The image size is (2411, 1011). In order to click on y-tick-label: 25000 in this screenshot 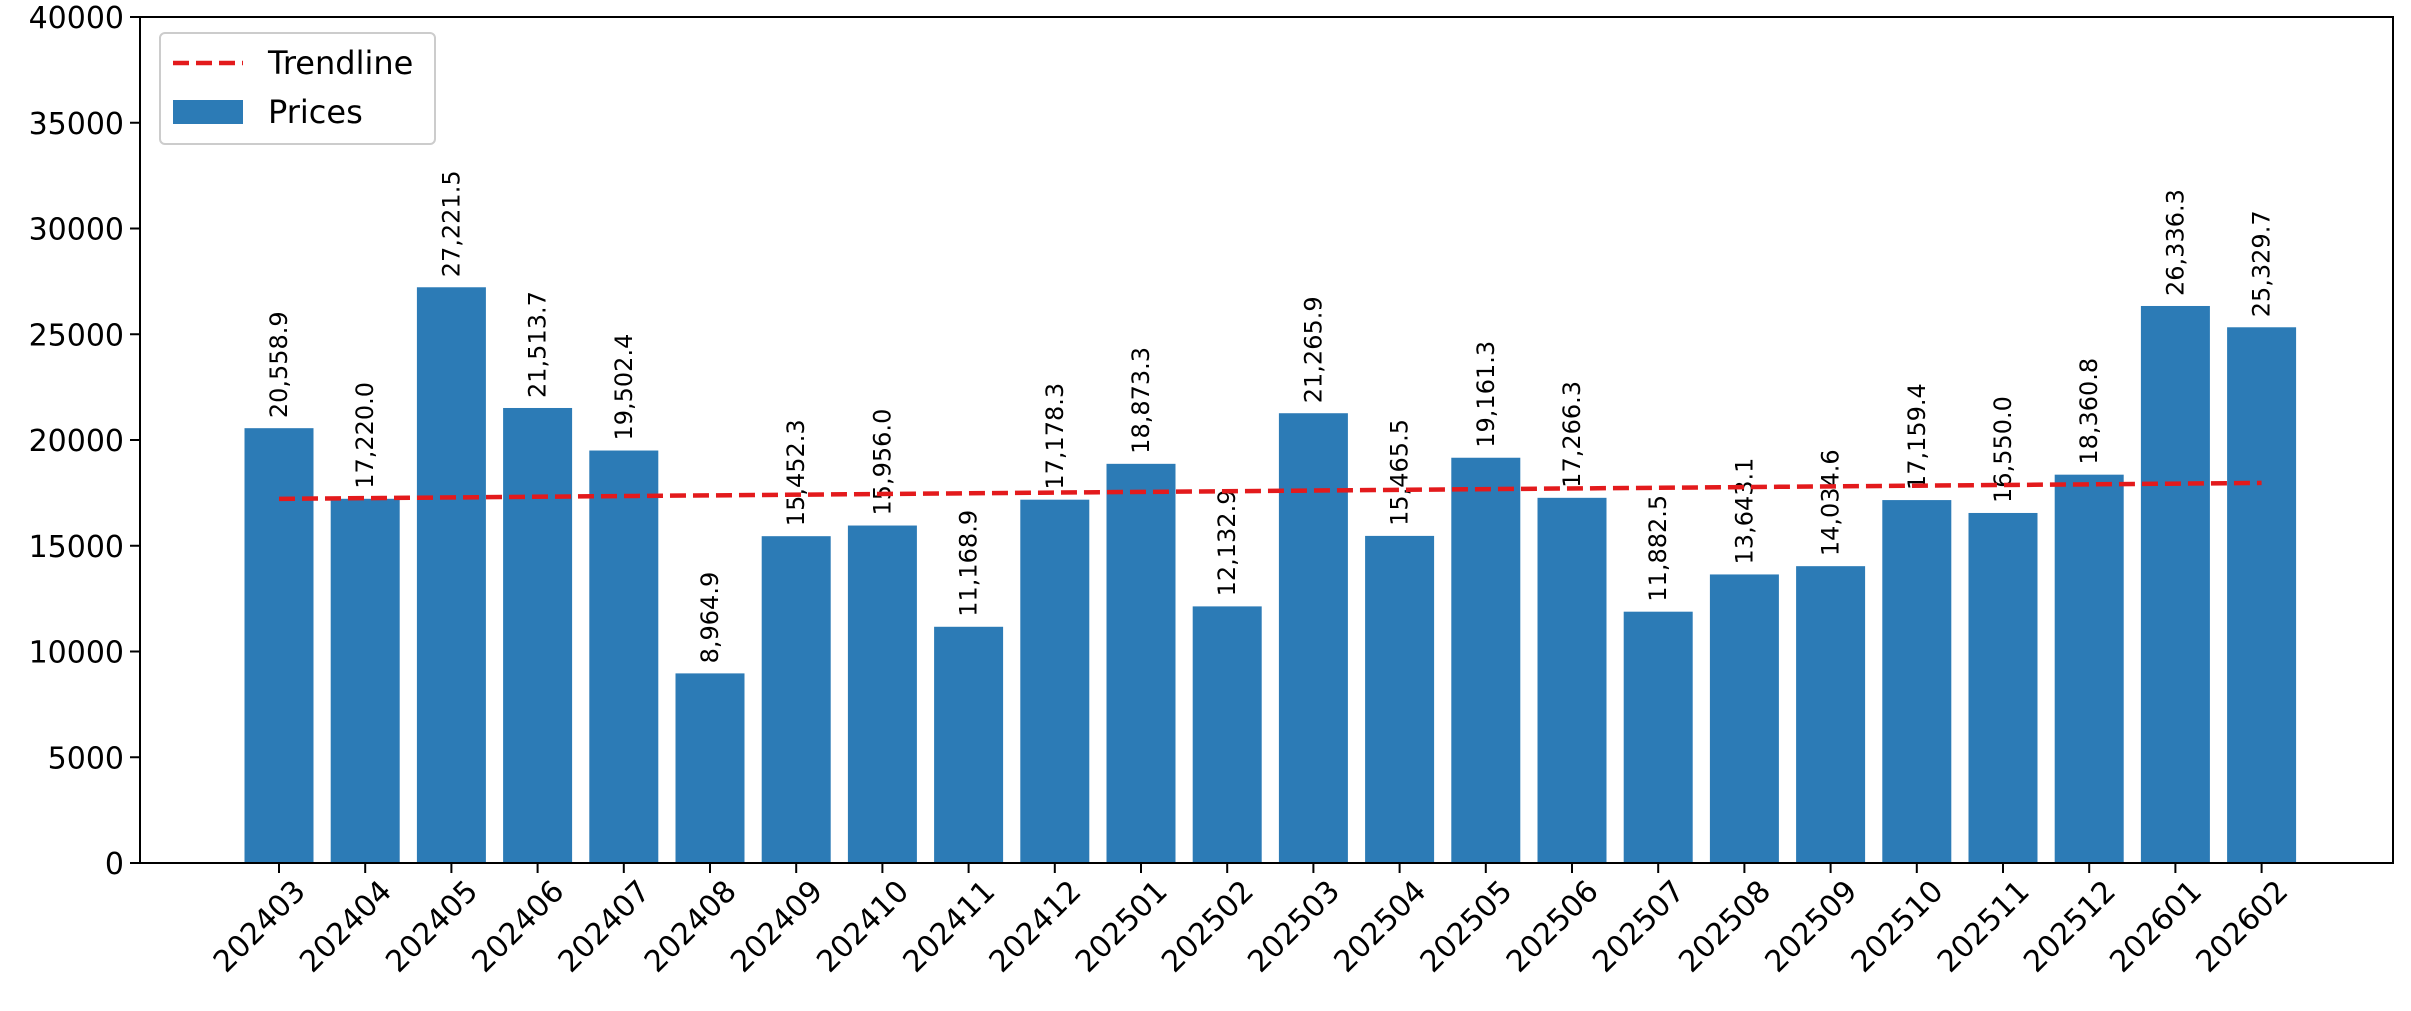, I will do `click(76, 335)`.